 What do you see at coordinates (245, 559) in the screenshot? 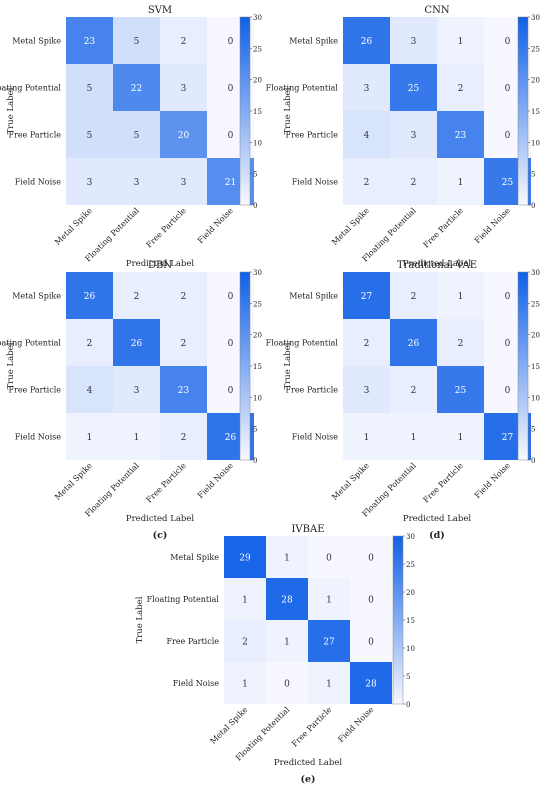
I see `cell-value-label: 29` at bounding box center [245, 559].